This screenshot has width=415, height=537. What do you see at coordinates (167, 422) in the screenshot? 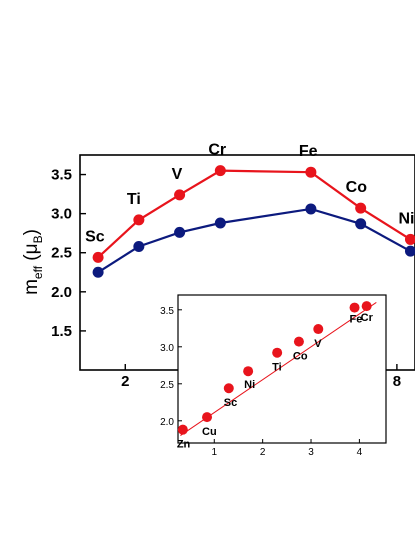
I see `inset-y-tick-label: 2.0` at bounding box center [167, 422].